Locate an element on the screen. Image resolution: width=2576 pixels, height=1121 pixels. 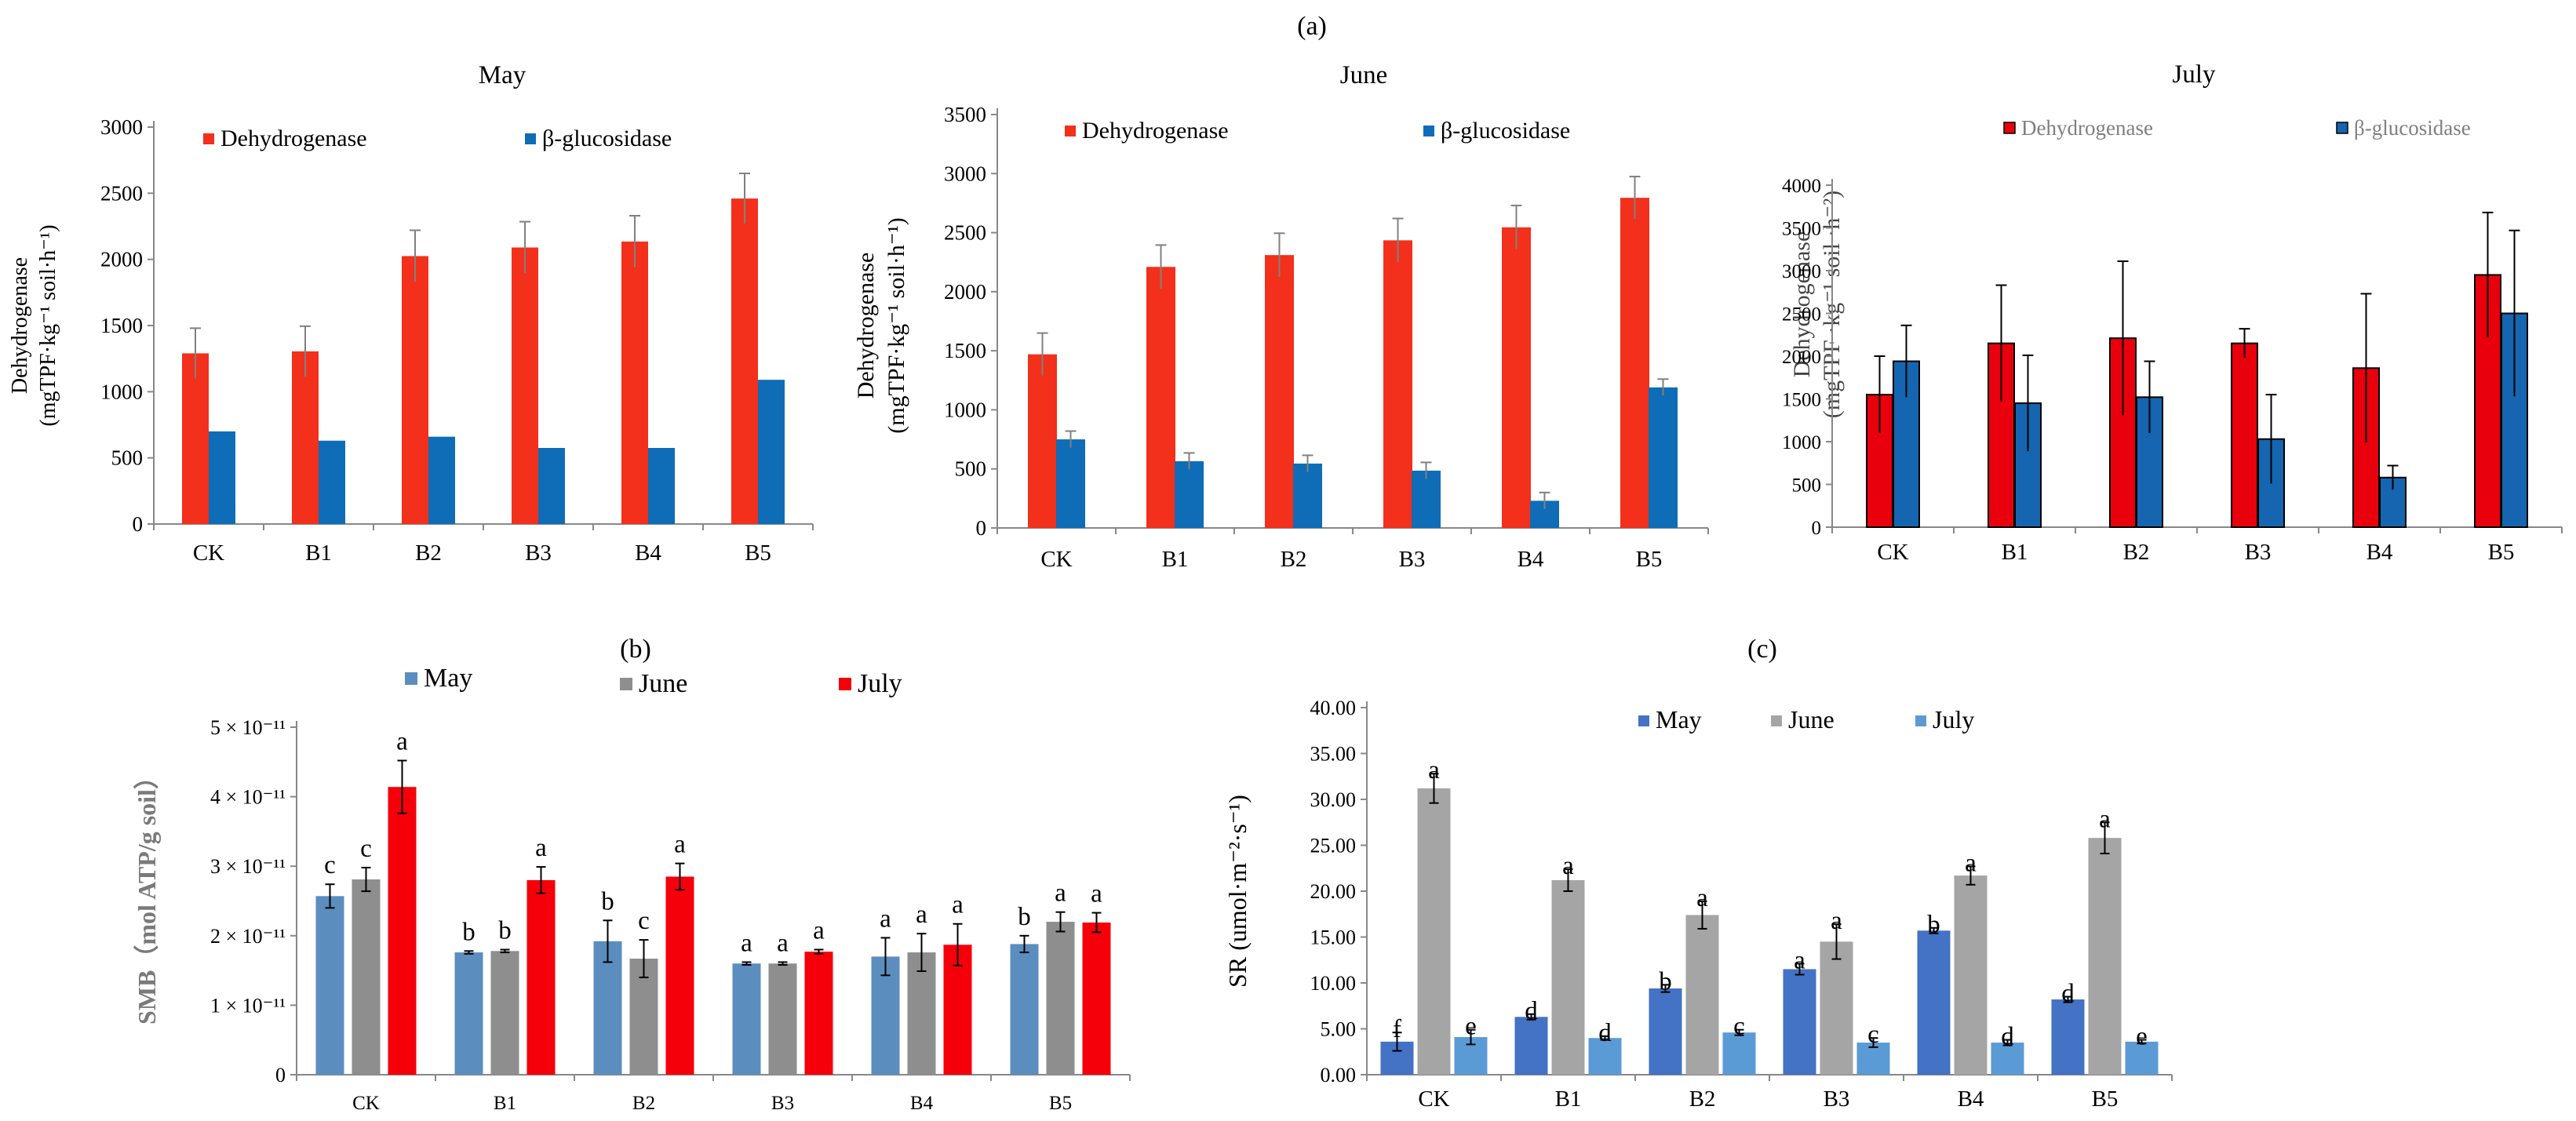
bar-may-b4 is located at coordinates (885, 1016).